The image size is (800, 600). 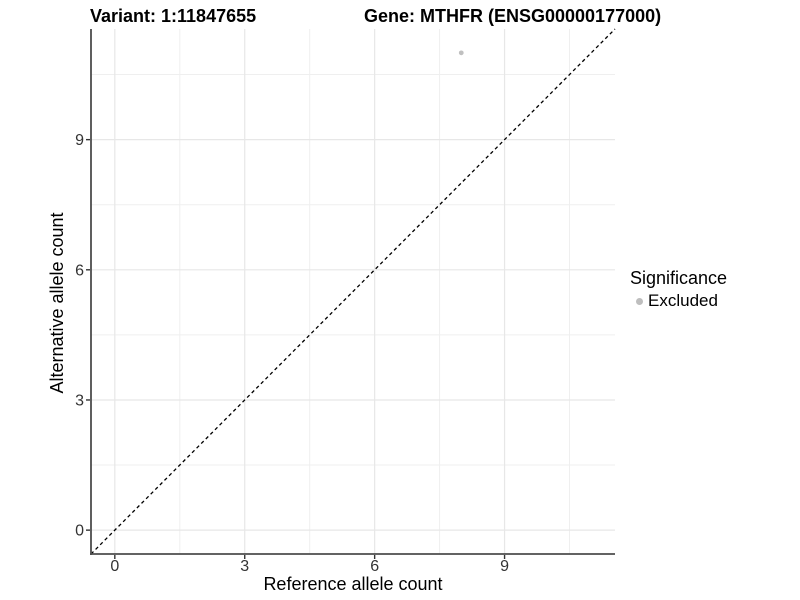 What do you see at coordinates (173, 16) in the screenshot?
I see `plot-title-variant: Variant: 1:11847655` at bounding box center [173, 16].